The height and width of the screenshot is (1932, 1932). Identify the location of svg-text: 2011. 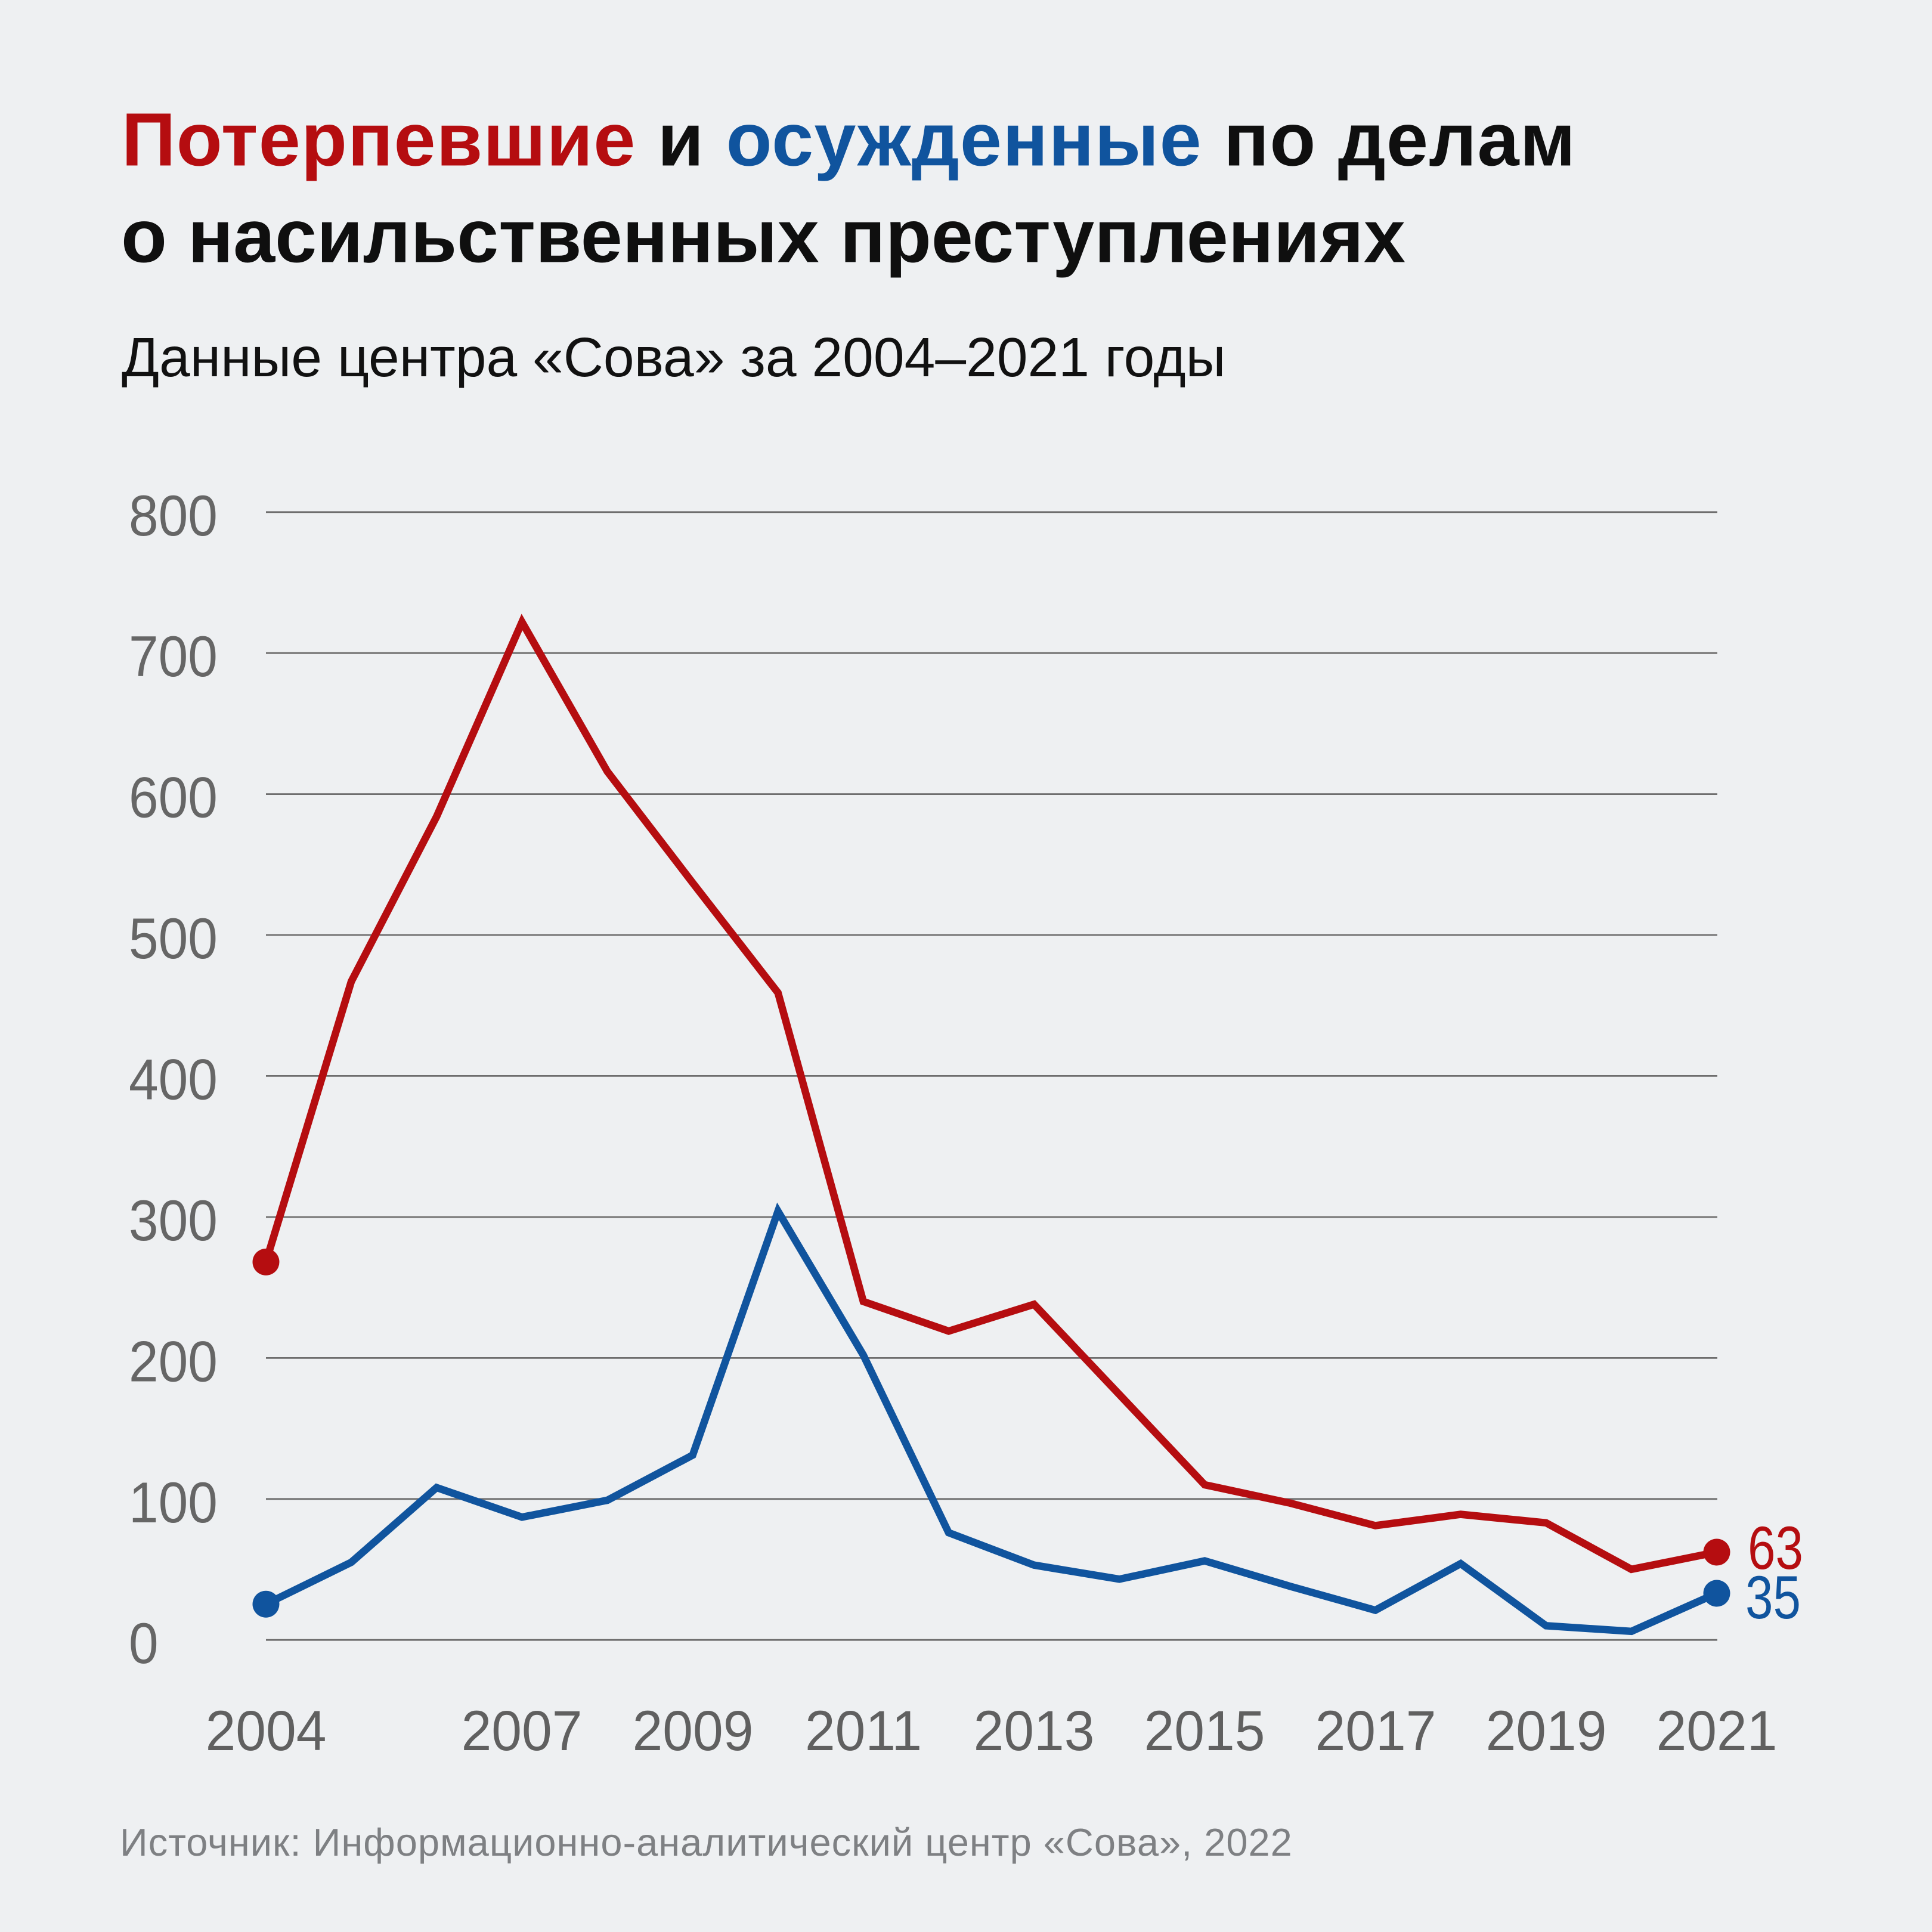
(863, 1731).